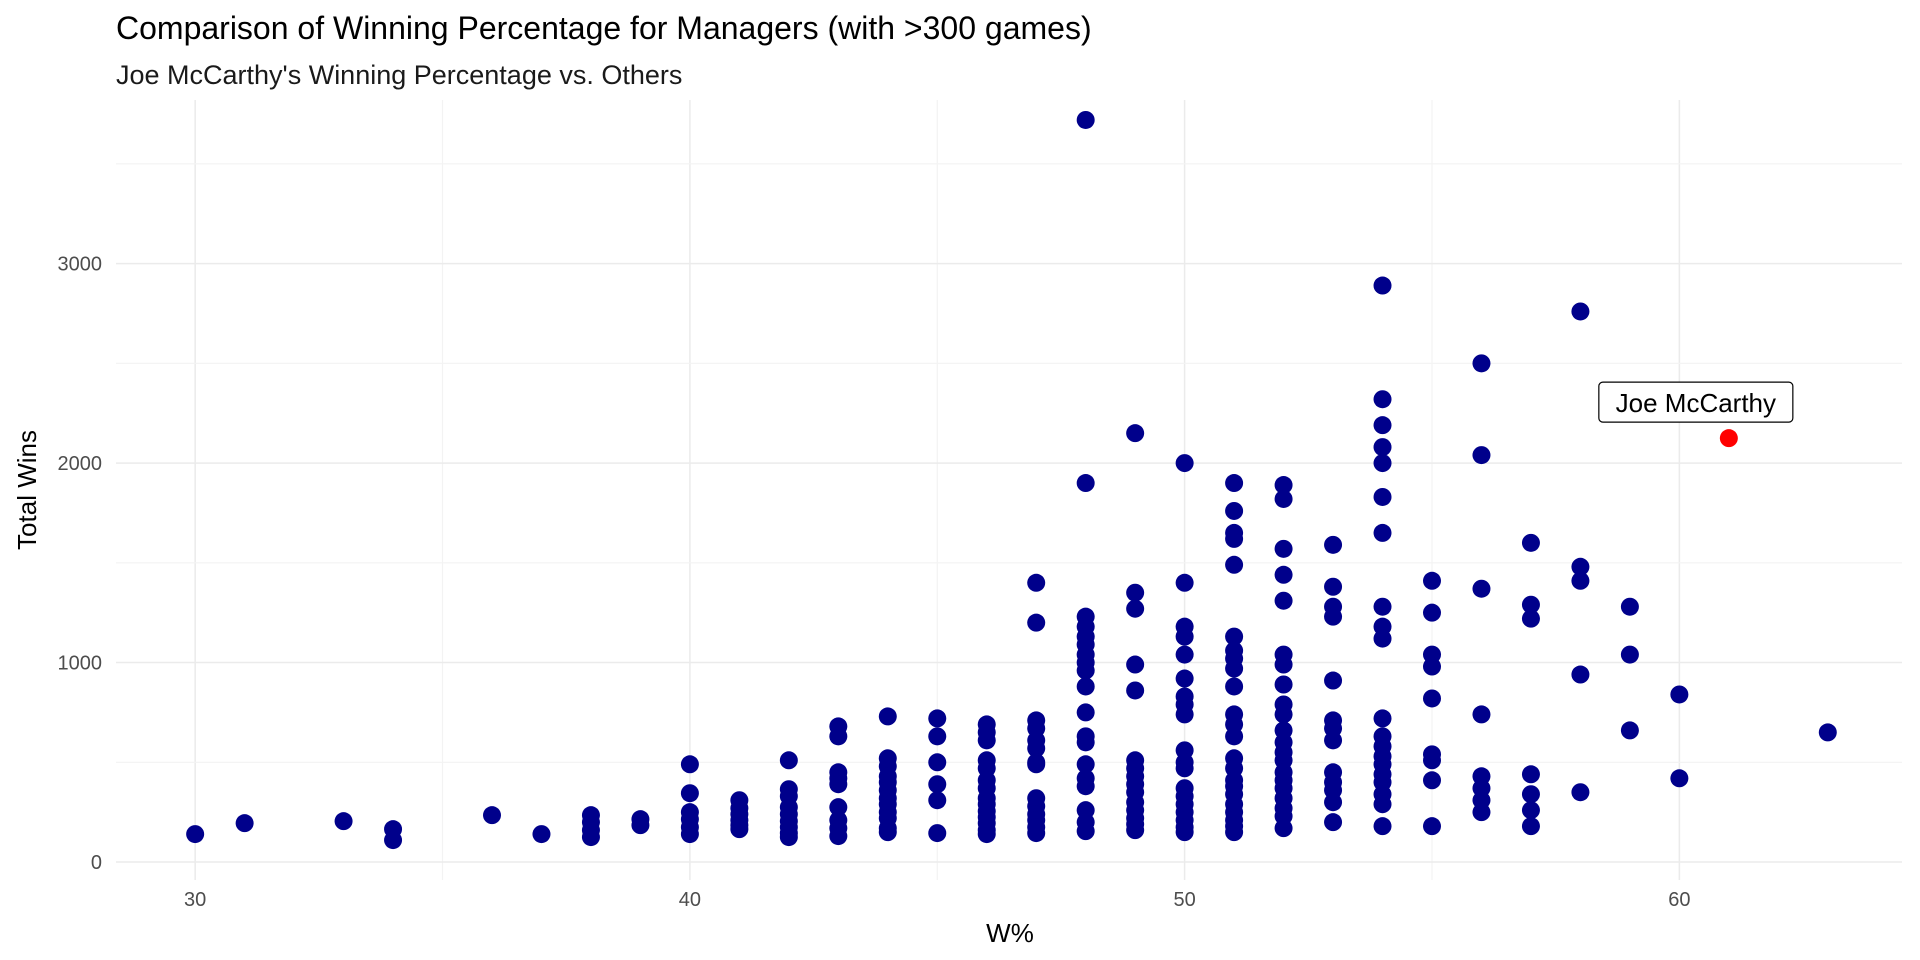  I want to click on x-tick-label: 60, so click(1679, 900).